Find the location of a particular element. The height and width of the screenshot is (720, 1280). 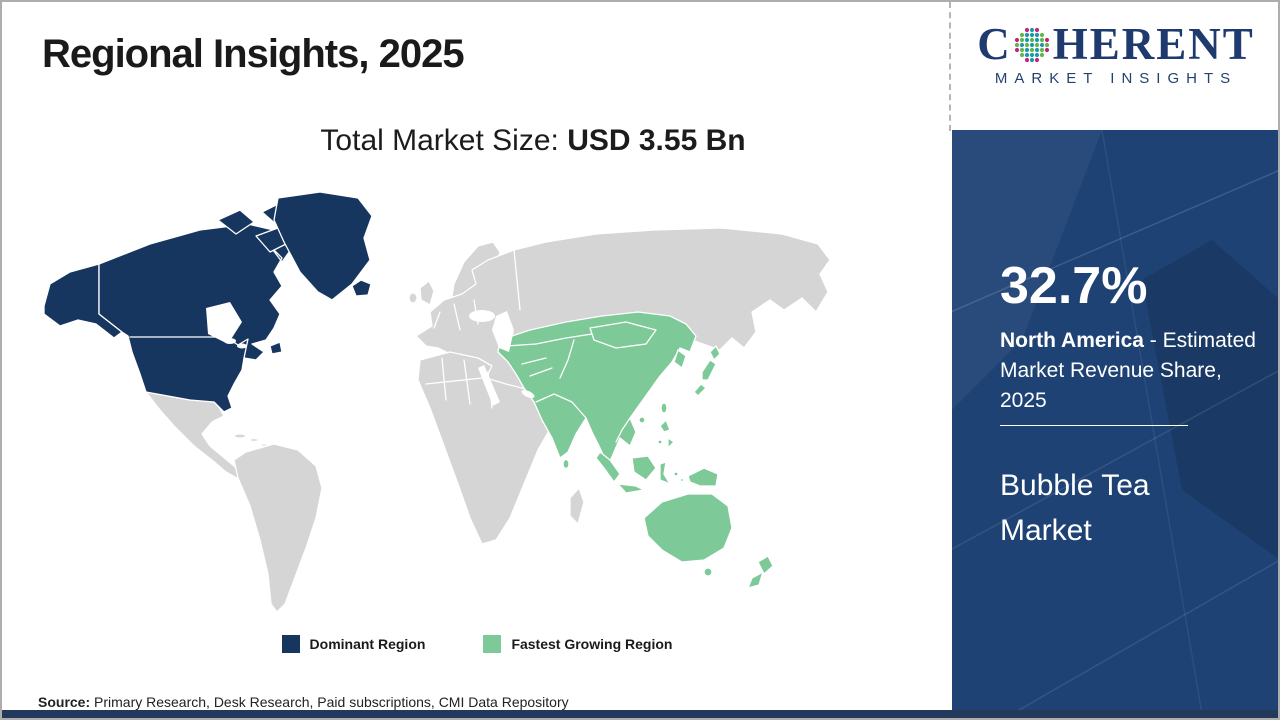

map-japan-kyushu is located at coordinates (700, 390).